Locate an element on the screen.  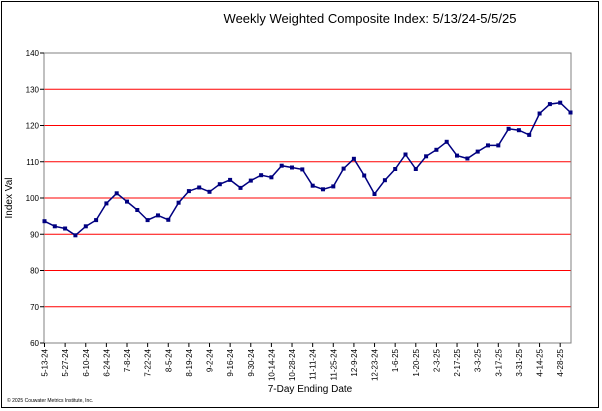
x-tick-label: 3-31-25 is located at coordinates (519, 362).